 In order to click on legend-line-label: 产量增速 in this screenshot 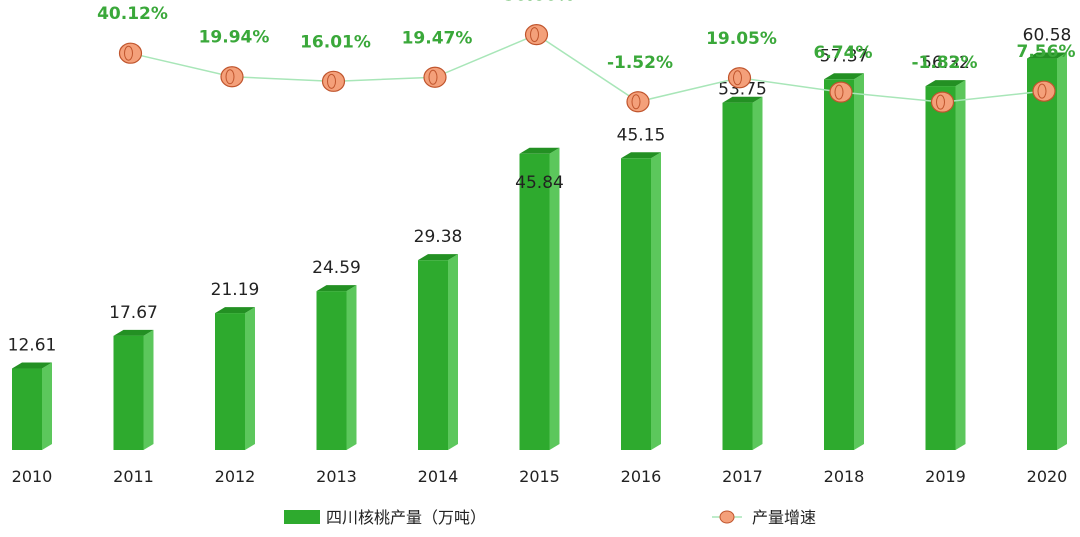, I will do `click(784, 517)`.